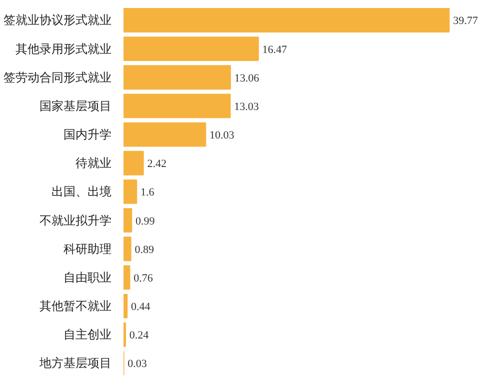 The width and height of the screenshot is (497, 381). Describe the element at coordinates (247, 78) in the screenshot. I see `data-label: 13.06` at that location.